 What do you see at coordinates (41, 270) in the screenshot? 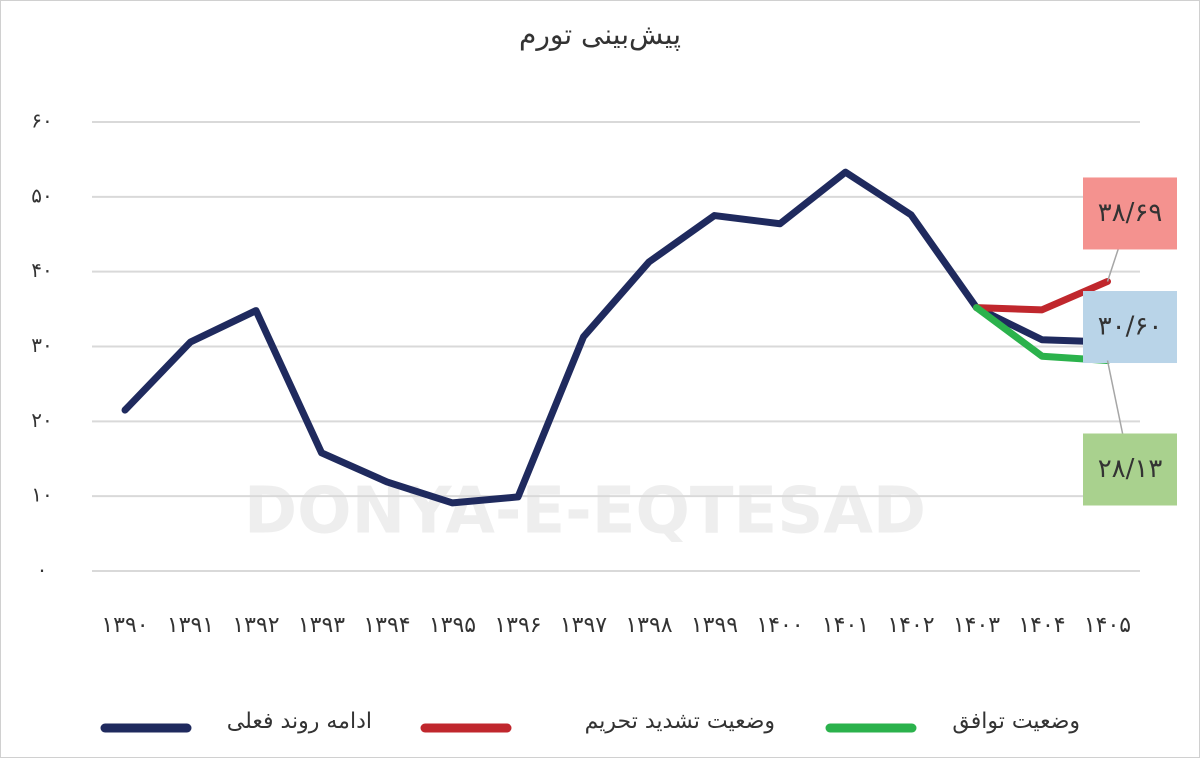
I see `y-tick-label: ۴۰` at bounding box center [41, 270].